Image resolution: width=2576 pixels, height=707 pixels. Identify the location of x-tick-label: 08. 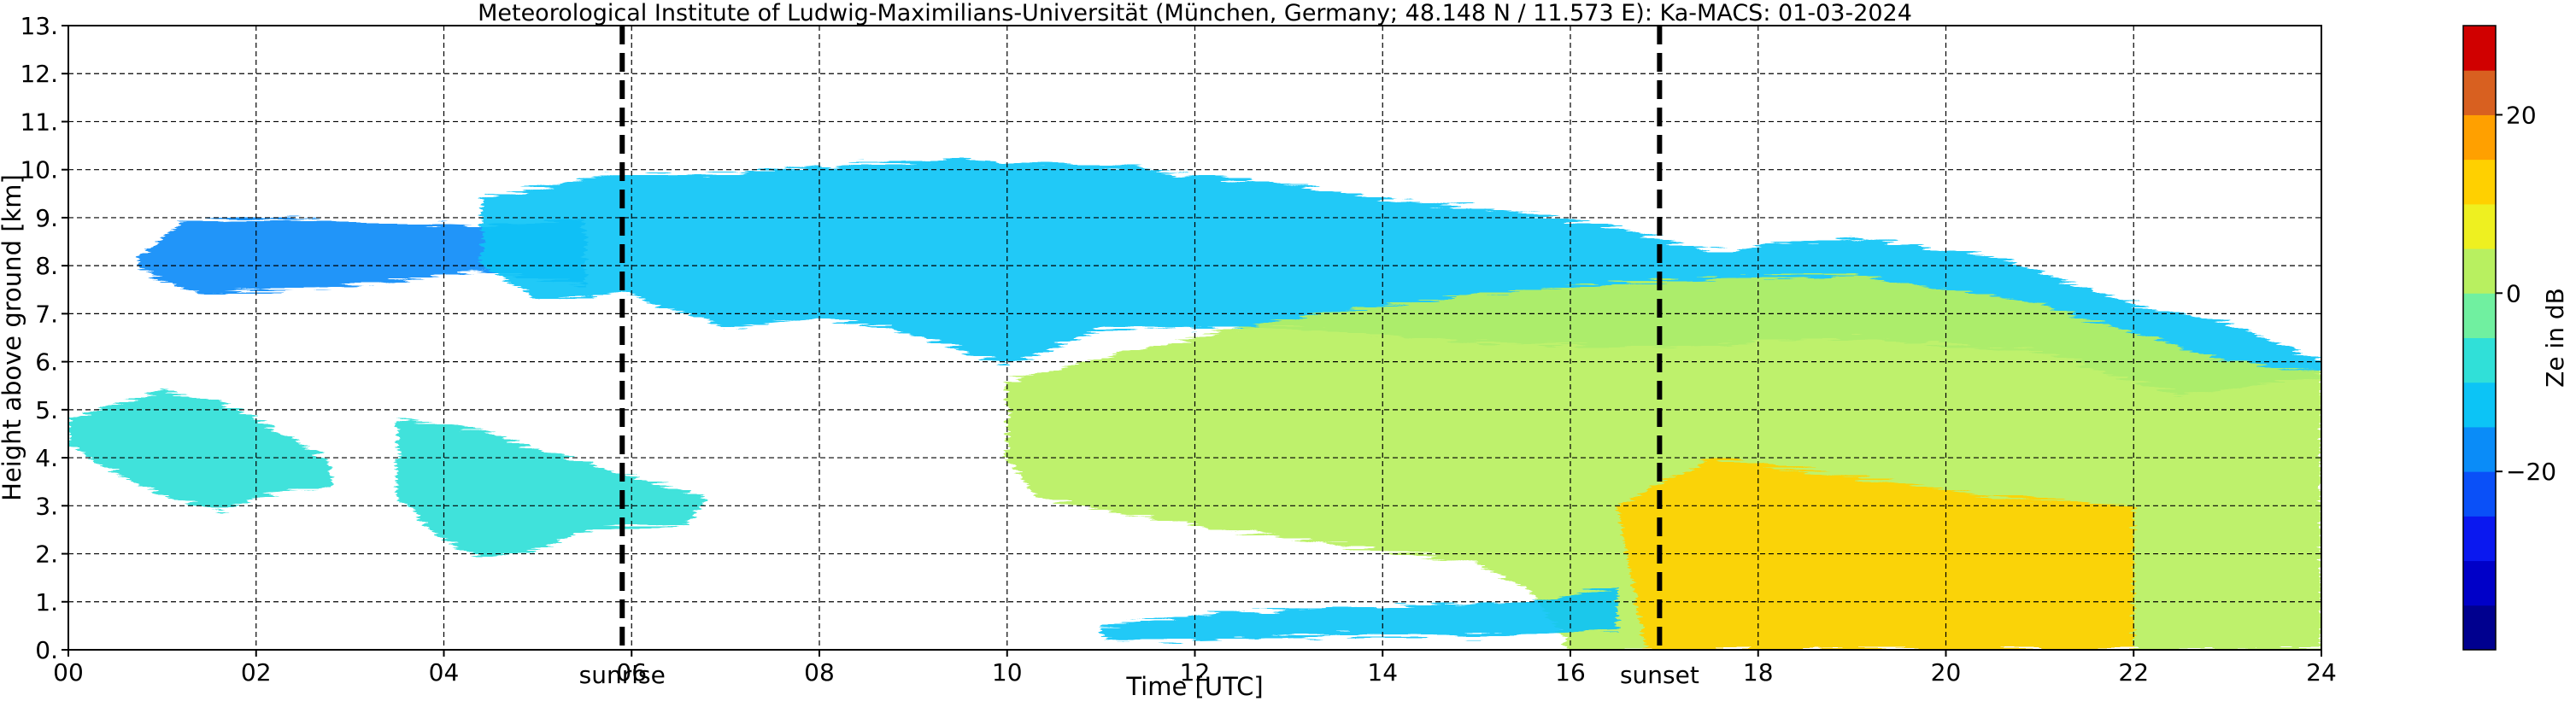
(819, 672).